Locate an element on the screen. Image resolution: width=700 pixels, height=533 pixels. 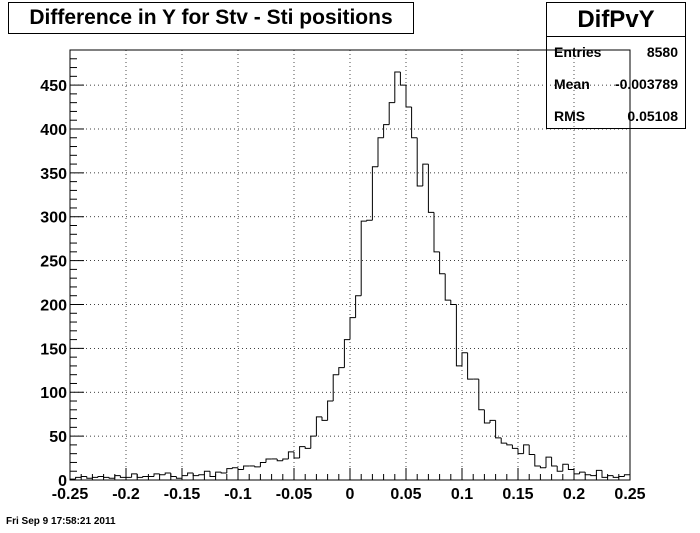
entries-label: Entries is located at coordinates (578, 52).